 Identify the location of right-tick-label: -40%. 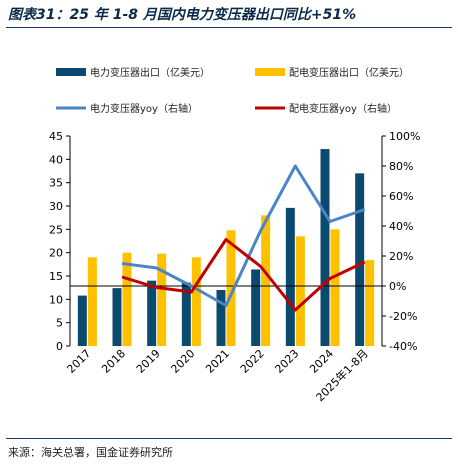
(403, 346).